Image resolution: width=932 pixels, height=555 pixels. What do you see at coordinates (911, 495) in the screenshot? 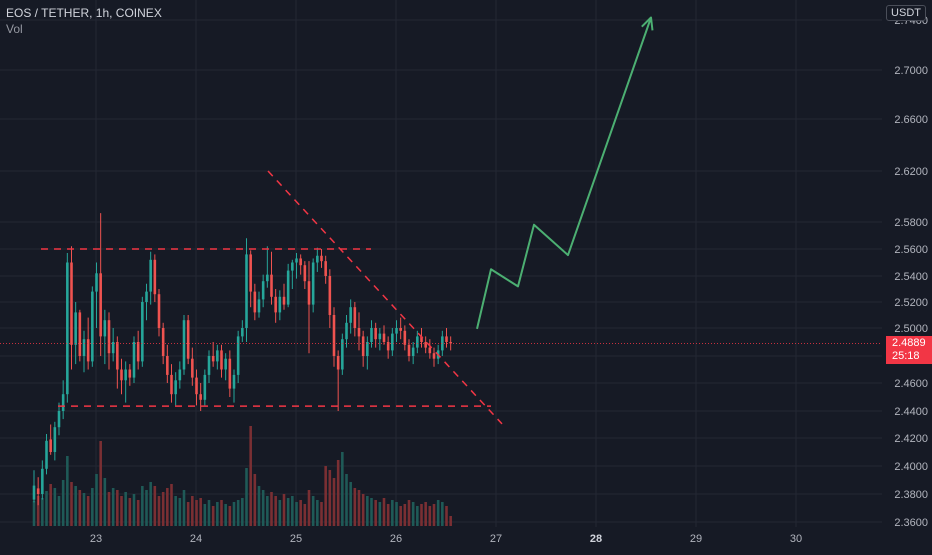
I see `price-tick-label: 2.3800` at bounding box center [911, 495].